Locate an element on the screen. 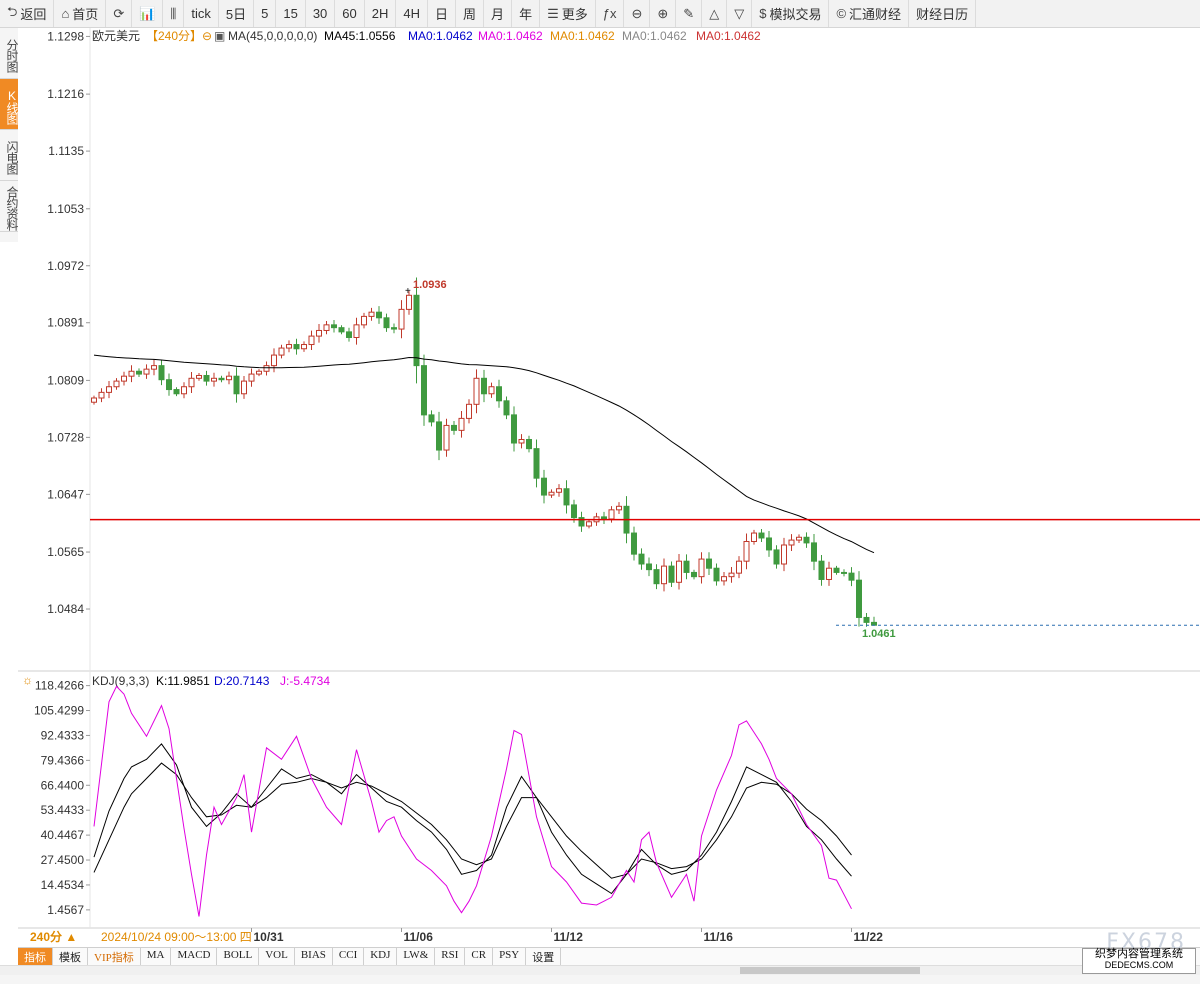 The image size is (1200, 984). indicator-tab: 设置 is located at coordinates (544, 956).